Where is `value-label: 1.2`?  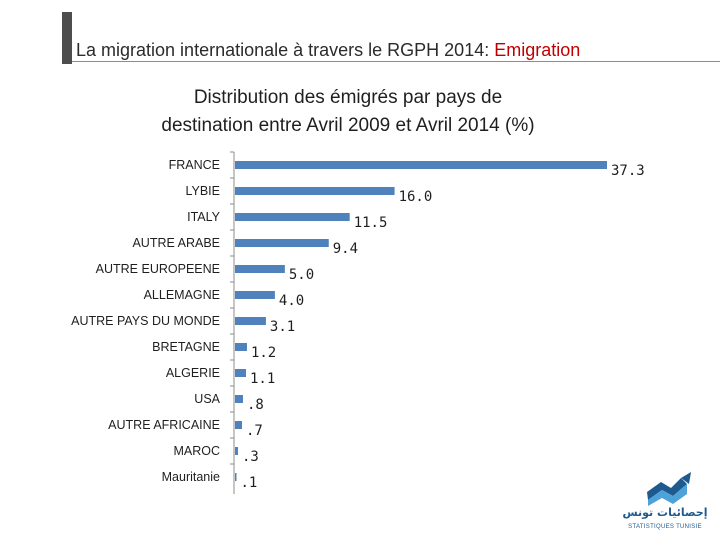
value-label: 1.2 is located at coordinates (263, 353).